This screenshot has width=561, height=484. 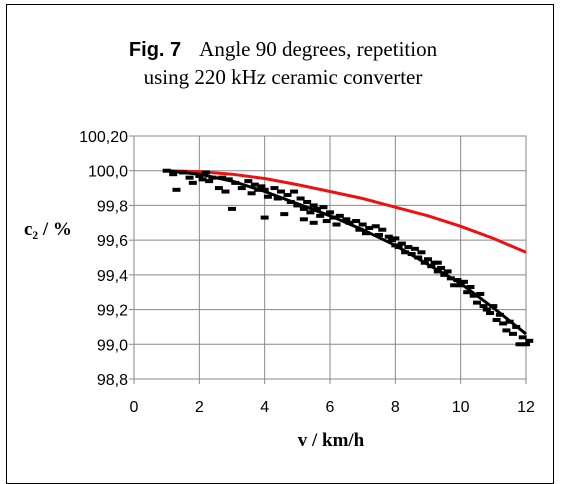 I want to click on chart-title-line1: Fig. 7 Angle 90 degrees, repetition, so click(x=283, y=49).